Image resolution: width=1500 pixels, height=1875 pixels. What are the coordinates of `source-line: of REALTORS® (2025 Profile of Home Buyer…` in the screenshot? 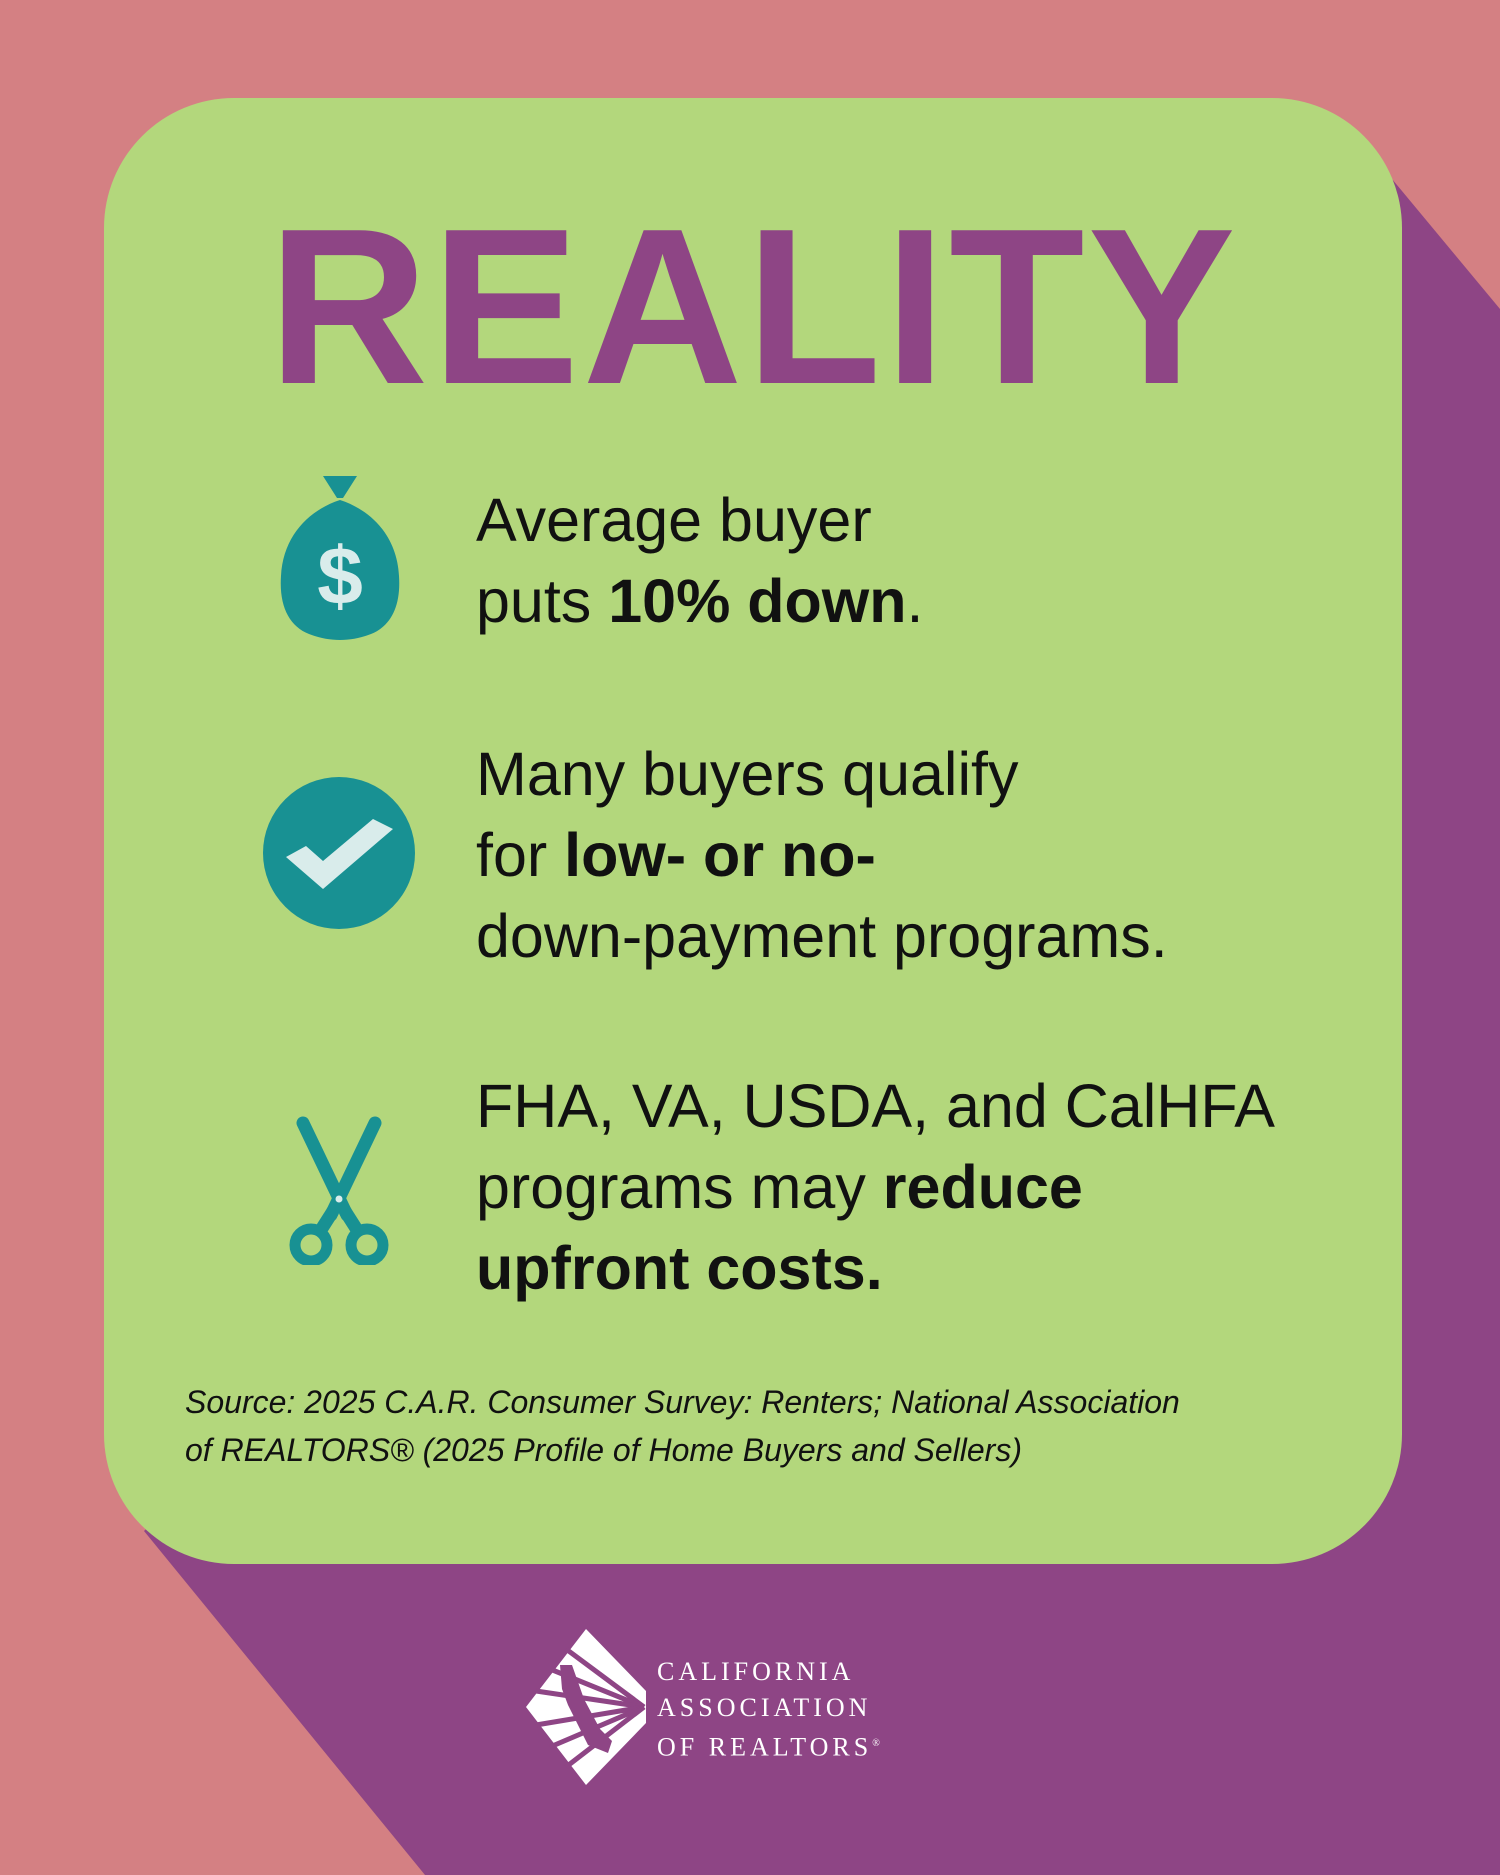 It's located at (603, 1450).